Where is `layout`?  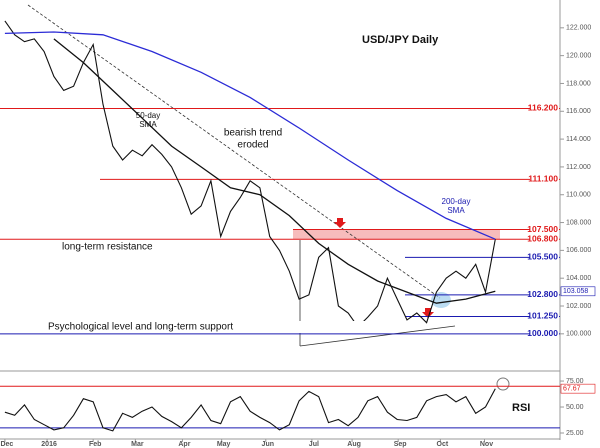 layout is located at coordinates (396, 234).